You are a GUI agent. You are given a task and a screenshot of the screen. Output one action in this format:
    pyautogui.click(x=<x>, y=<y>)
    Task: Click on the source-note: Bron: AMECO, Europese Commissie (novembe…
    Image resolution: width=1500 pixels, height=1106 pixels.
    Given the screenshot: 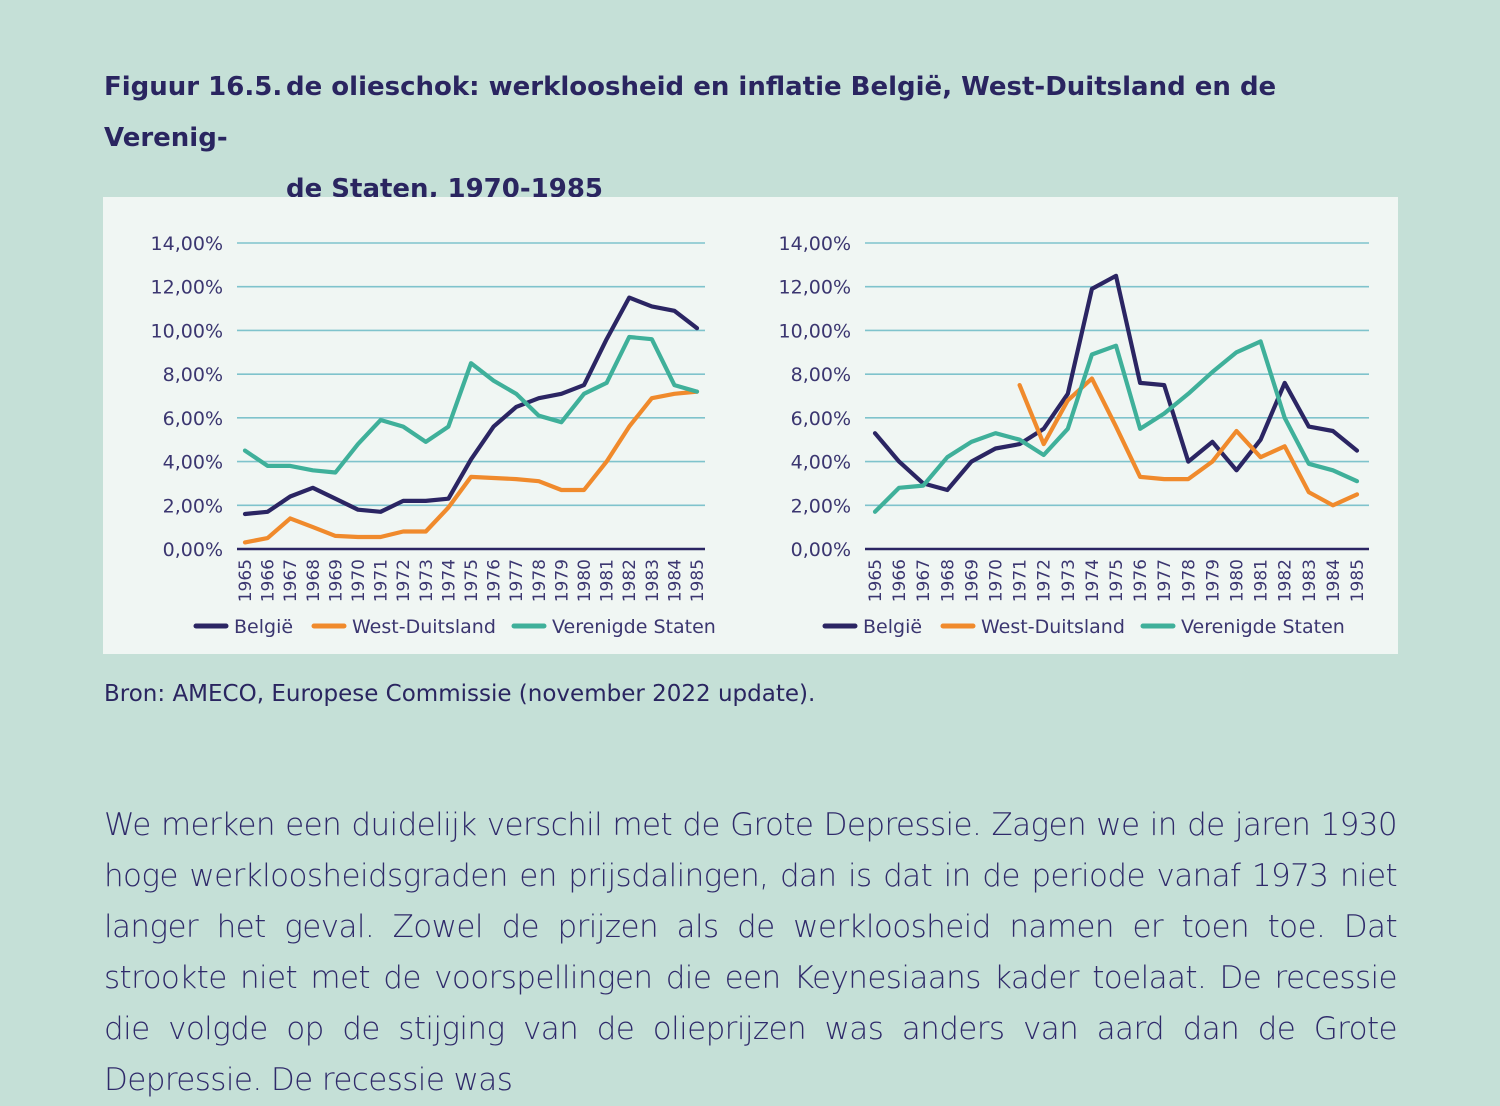 What is the action you would take?
    pyautogui.click(x=459, y=694)
    